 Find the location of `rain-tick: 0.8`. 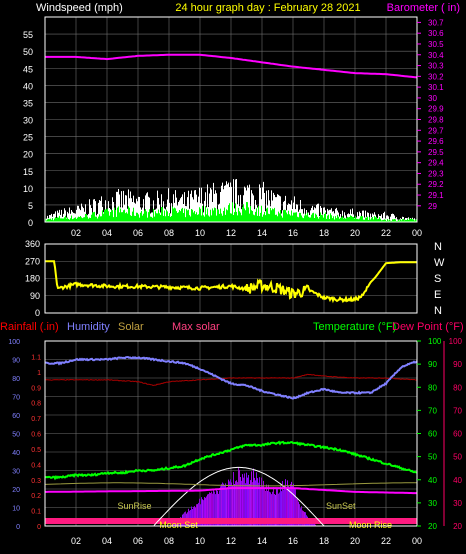

rain-tick: 0.8 is located at coordinates (36, 404).